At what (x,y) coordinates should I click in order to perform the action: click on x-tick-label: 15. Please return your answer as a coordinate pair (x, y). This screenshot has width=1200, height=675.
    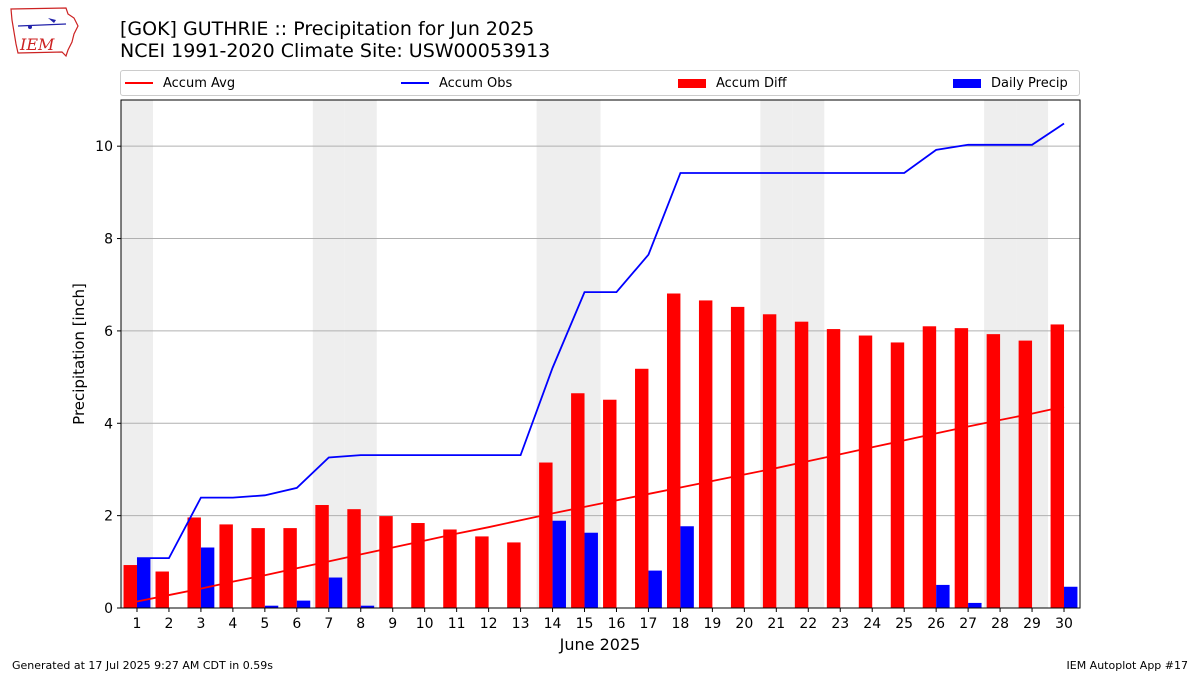
    Looking at the image, I should click on (585, 624).